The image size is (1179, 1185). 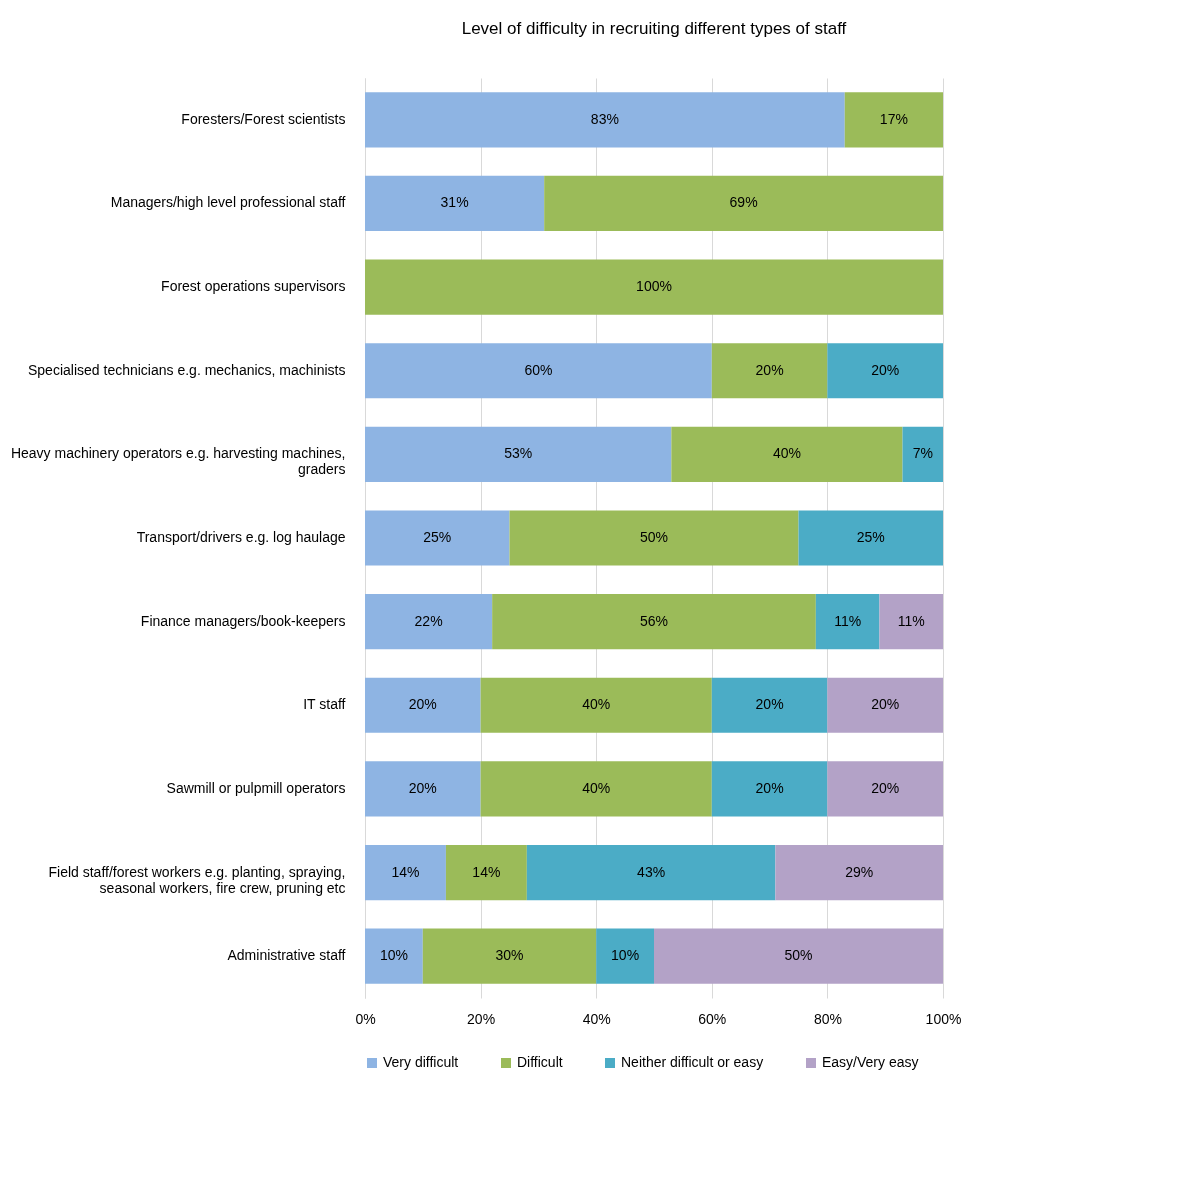 I want to click on data-label: 30%, so click(x=509, y=955).